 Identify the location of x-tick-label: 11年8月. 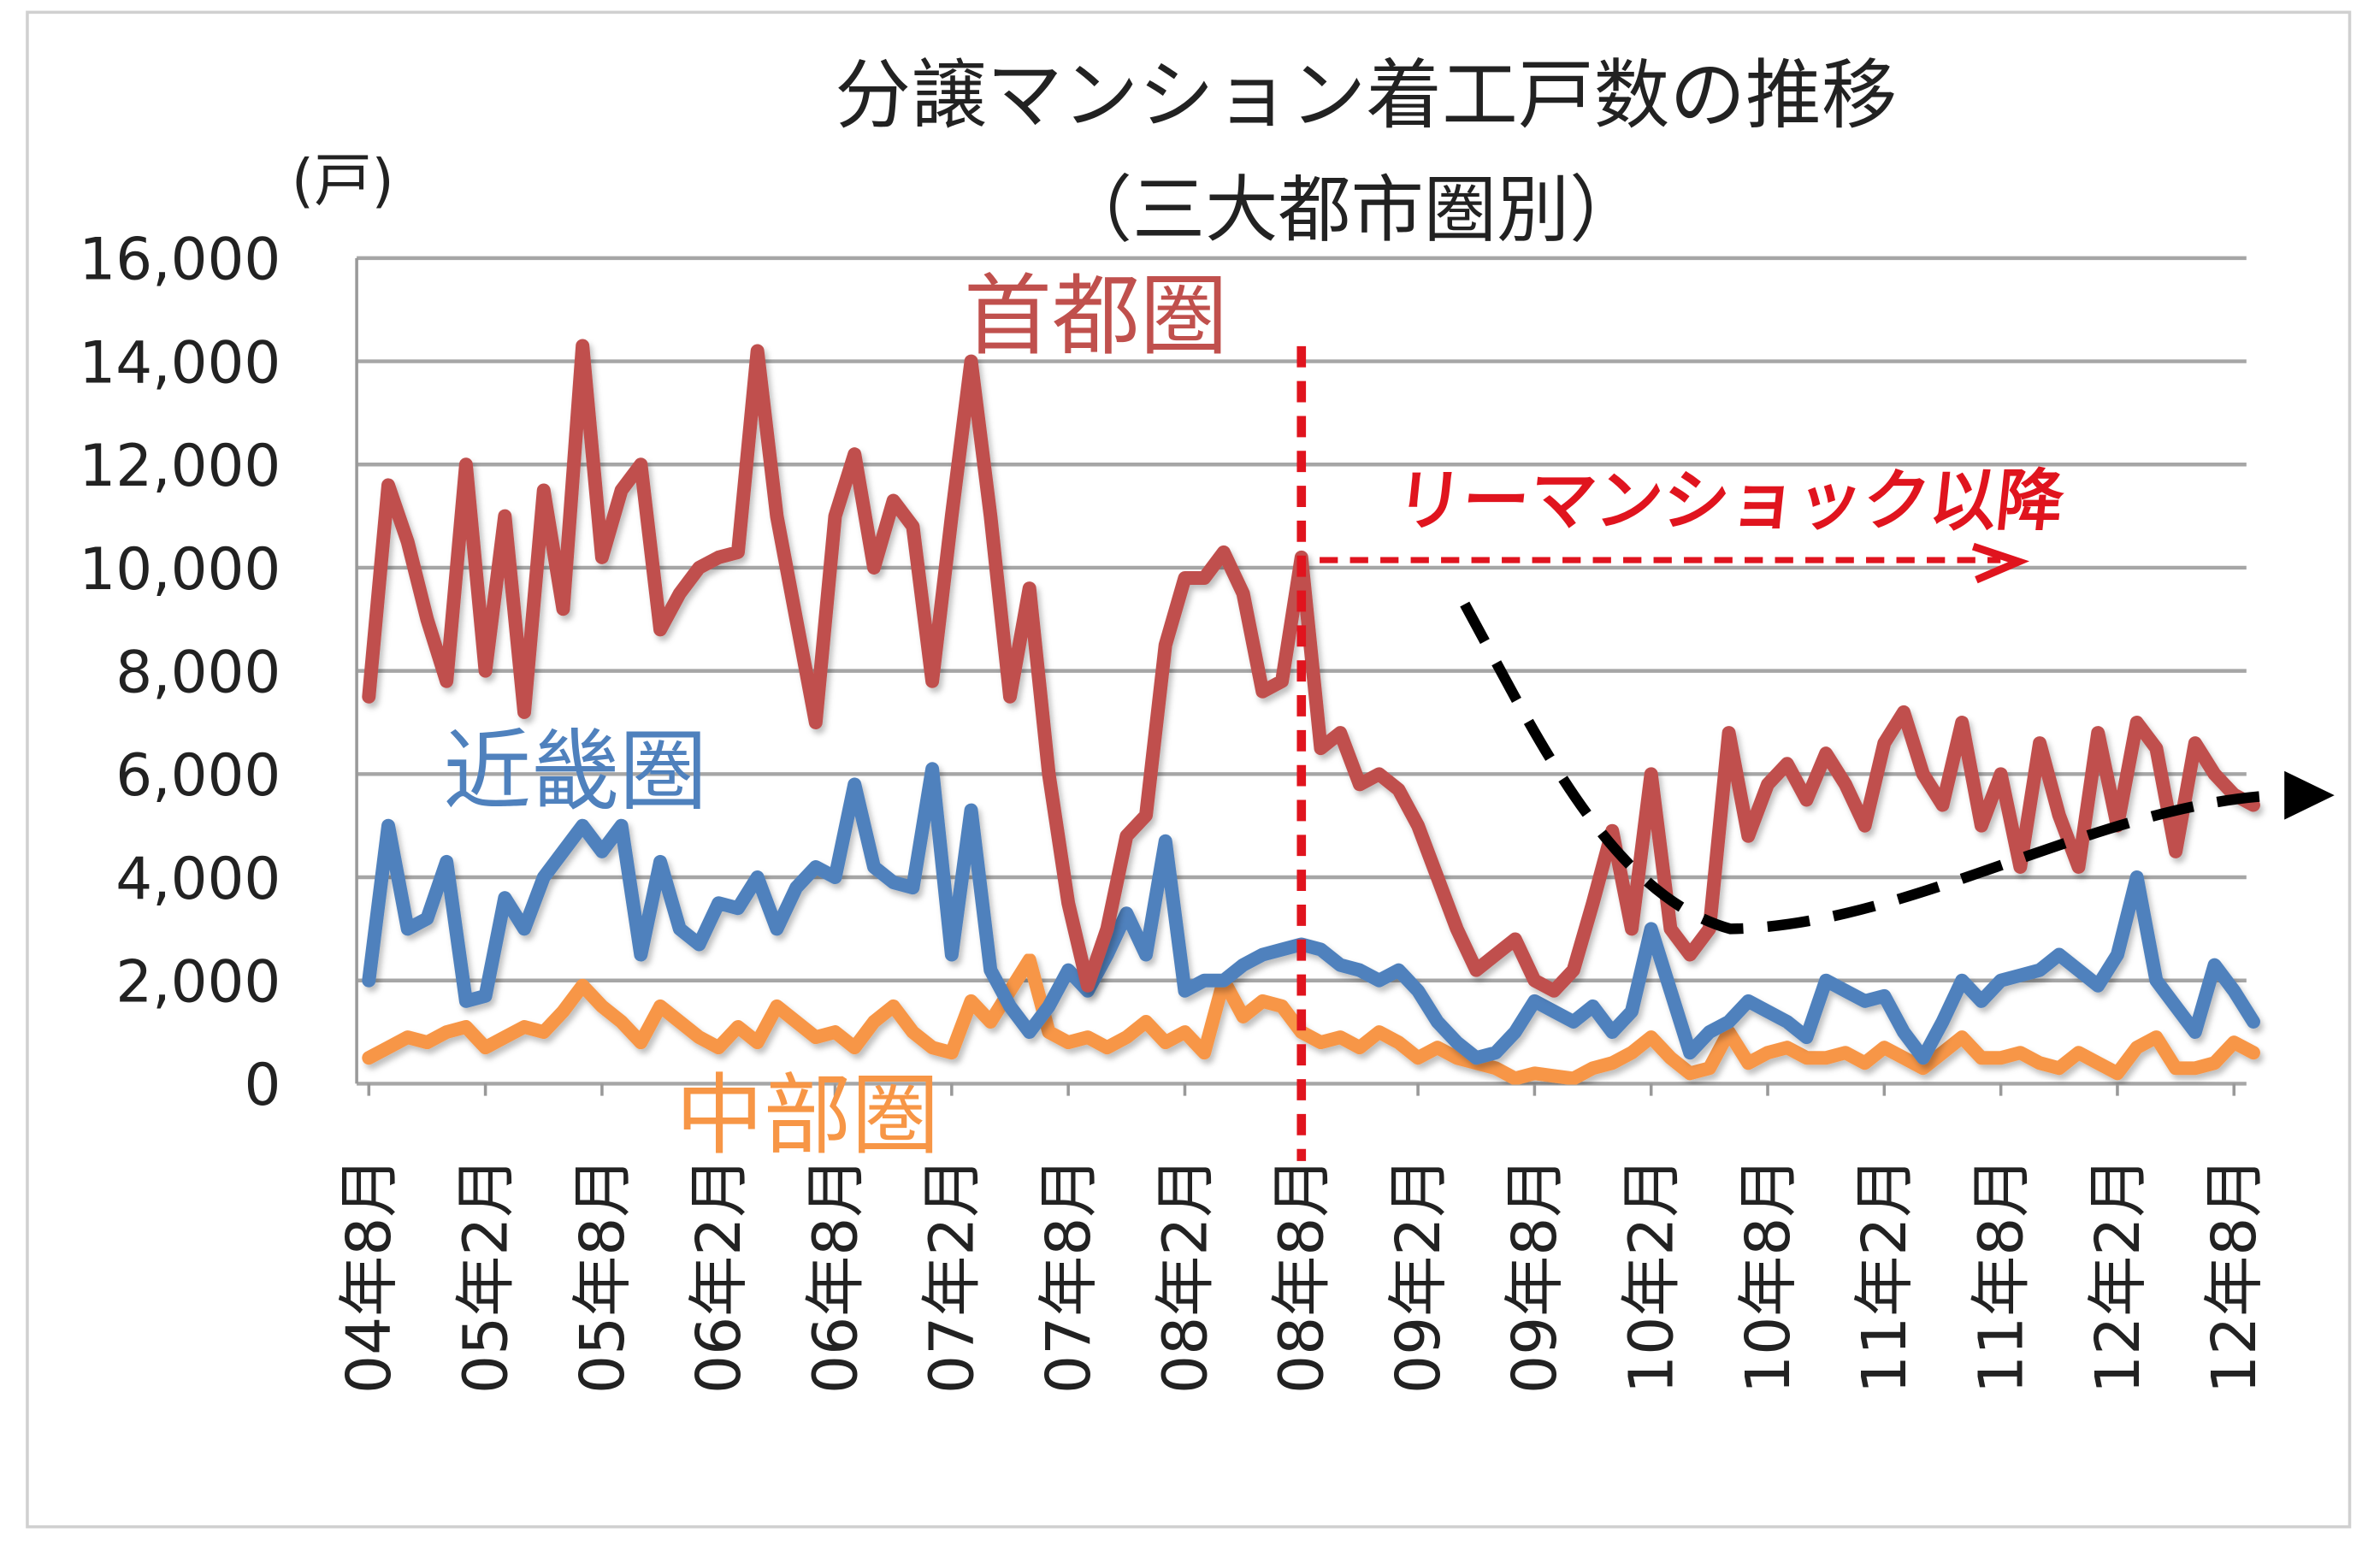
(2001, 1275).